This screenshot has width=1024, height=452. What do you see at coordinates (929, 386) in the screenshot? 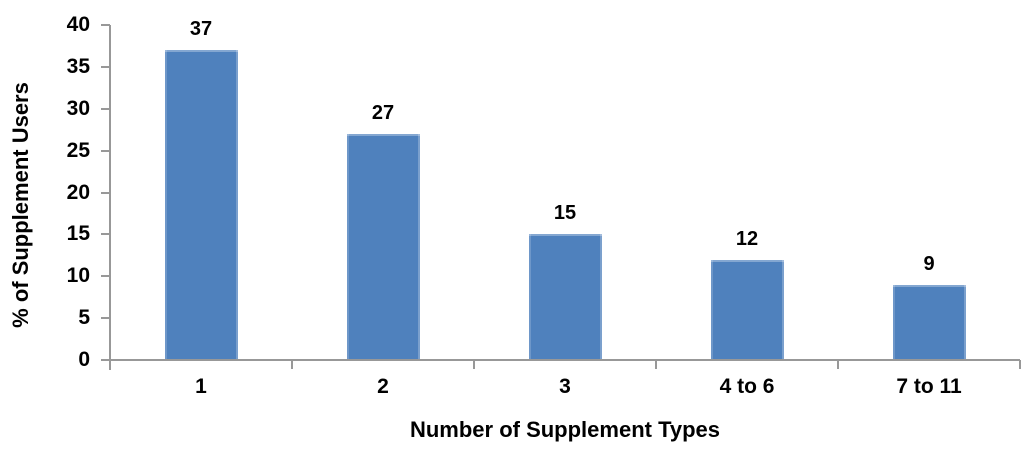
I see `x-axis-category-label: 7 to 11` at bounding box center [929, 386].